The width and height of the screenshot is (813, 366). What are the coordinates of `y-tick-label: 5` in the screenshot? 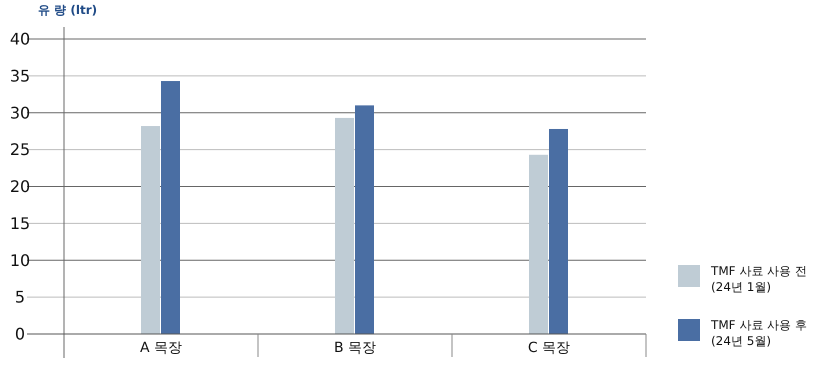 It's located at (20, 297).